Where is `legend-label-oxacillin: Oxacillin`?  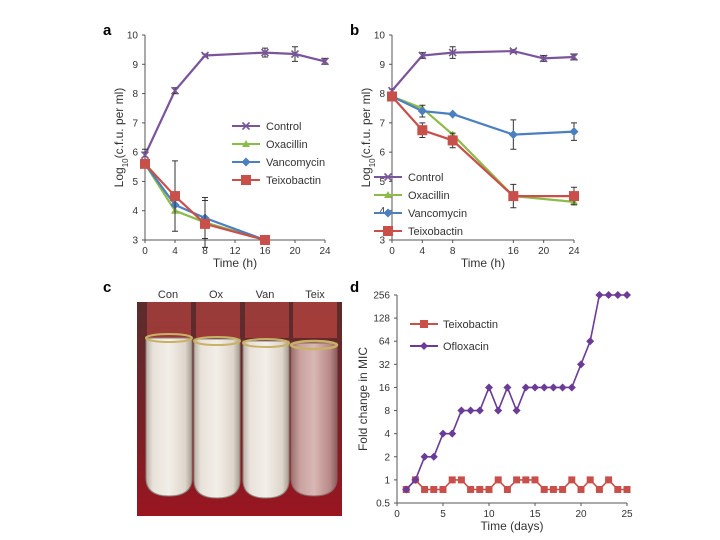 legend-label-oxacillin: Oxacillin is located at coordinates (429, 196).